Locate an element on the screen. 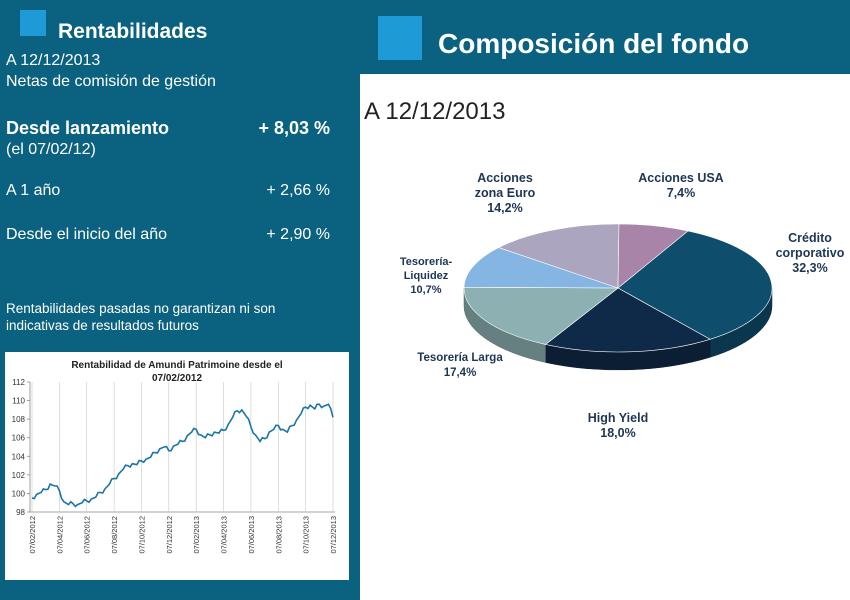 This screenshot has height=600, width=850. returns-subtitle: Netas de comisión de gestión is located at coordinates (111, 81).